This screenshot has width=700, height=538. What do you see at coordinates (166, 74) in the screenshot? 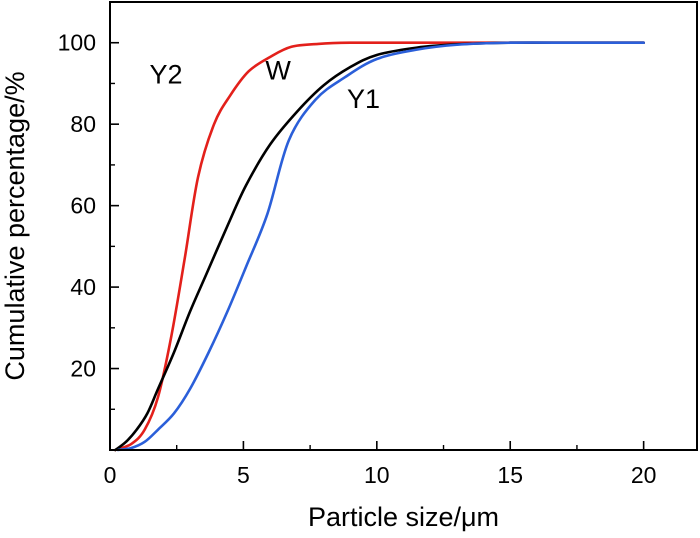
I see `series-label-y2: Y2` at bounding box center [166, 74].